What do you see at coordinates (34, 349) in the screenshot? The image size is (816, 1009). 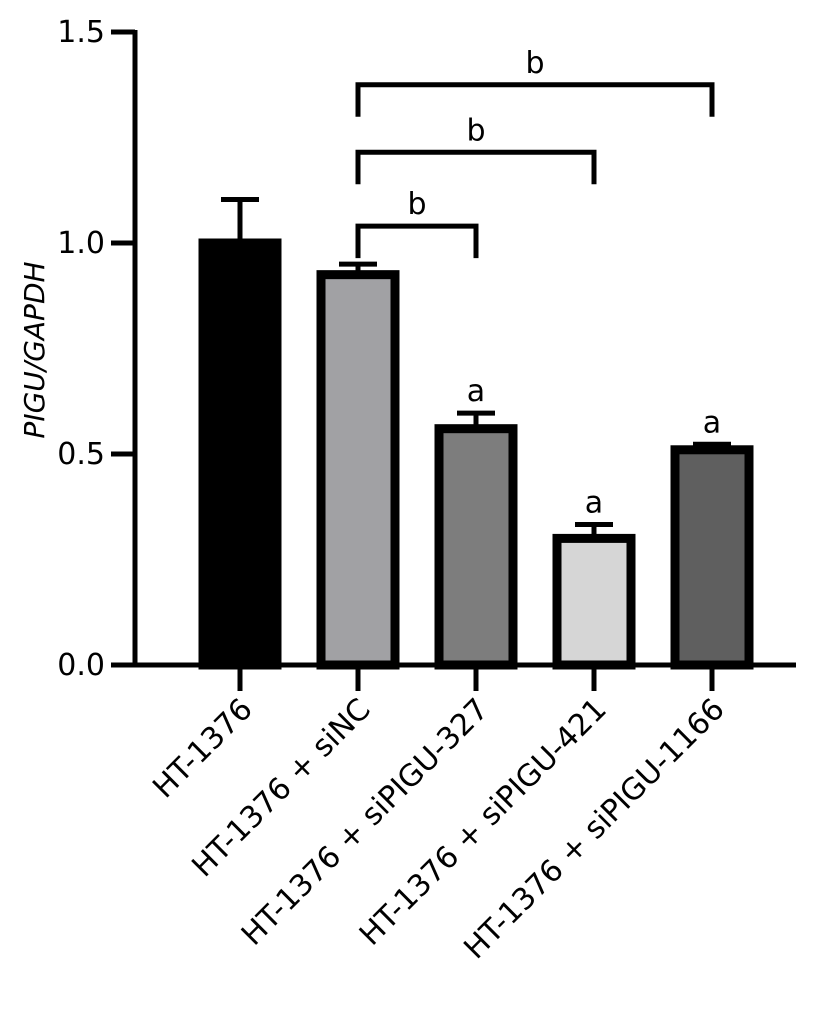 I see `y-axis-label: PIGU/GAPDH` at bounding box center [34, 349].